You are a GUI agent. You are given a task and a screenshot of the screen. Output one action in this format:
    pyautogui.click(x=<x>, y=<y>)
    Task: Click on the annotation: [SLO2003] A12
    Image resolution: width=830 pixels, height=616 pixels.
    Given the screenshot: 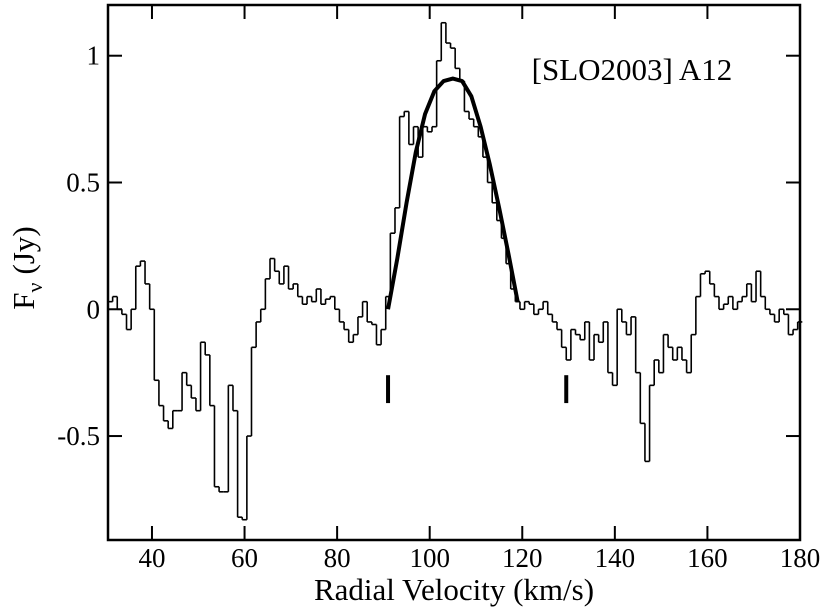 What is the action you would take?
    pyautogui.click(x=632, y=69)
    